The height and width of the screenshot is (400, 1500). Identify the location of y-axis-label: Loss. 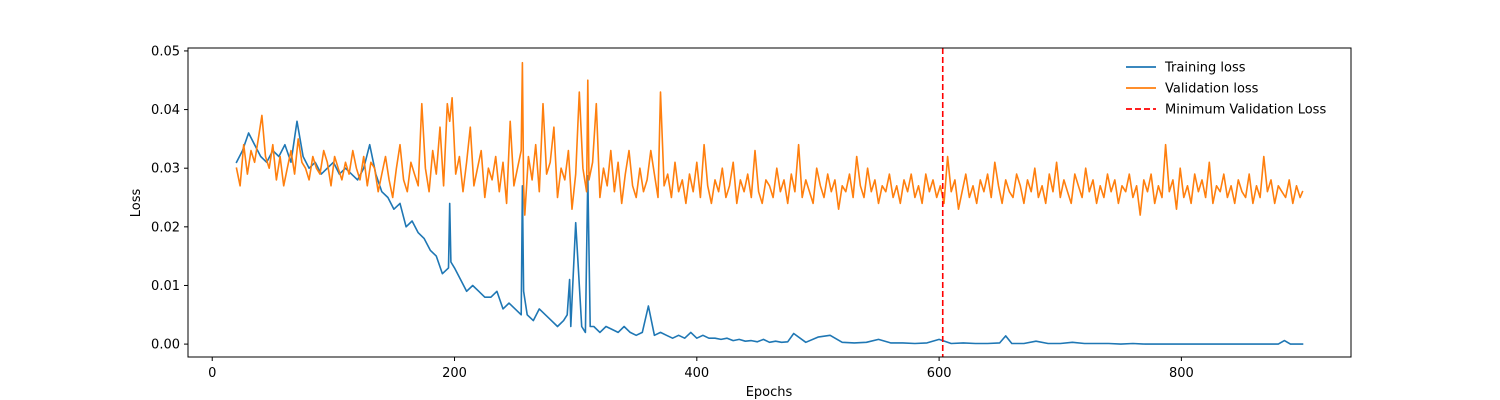
(136, 203).